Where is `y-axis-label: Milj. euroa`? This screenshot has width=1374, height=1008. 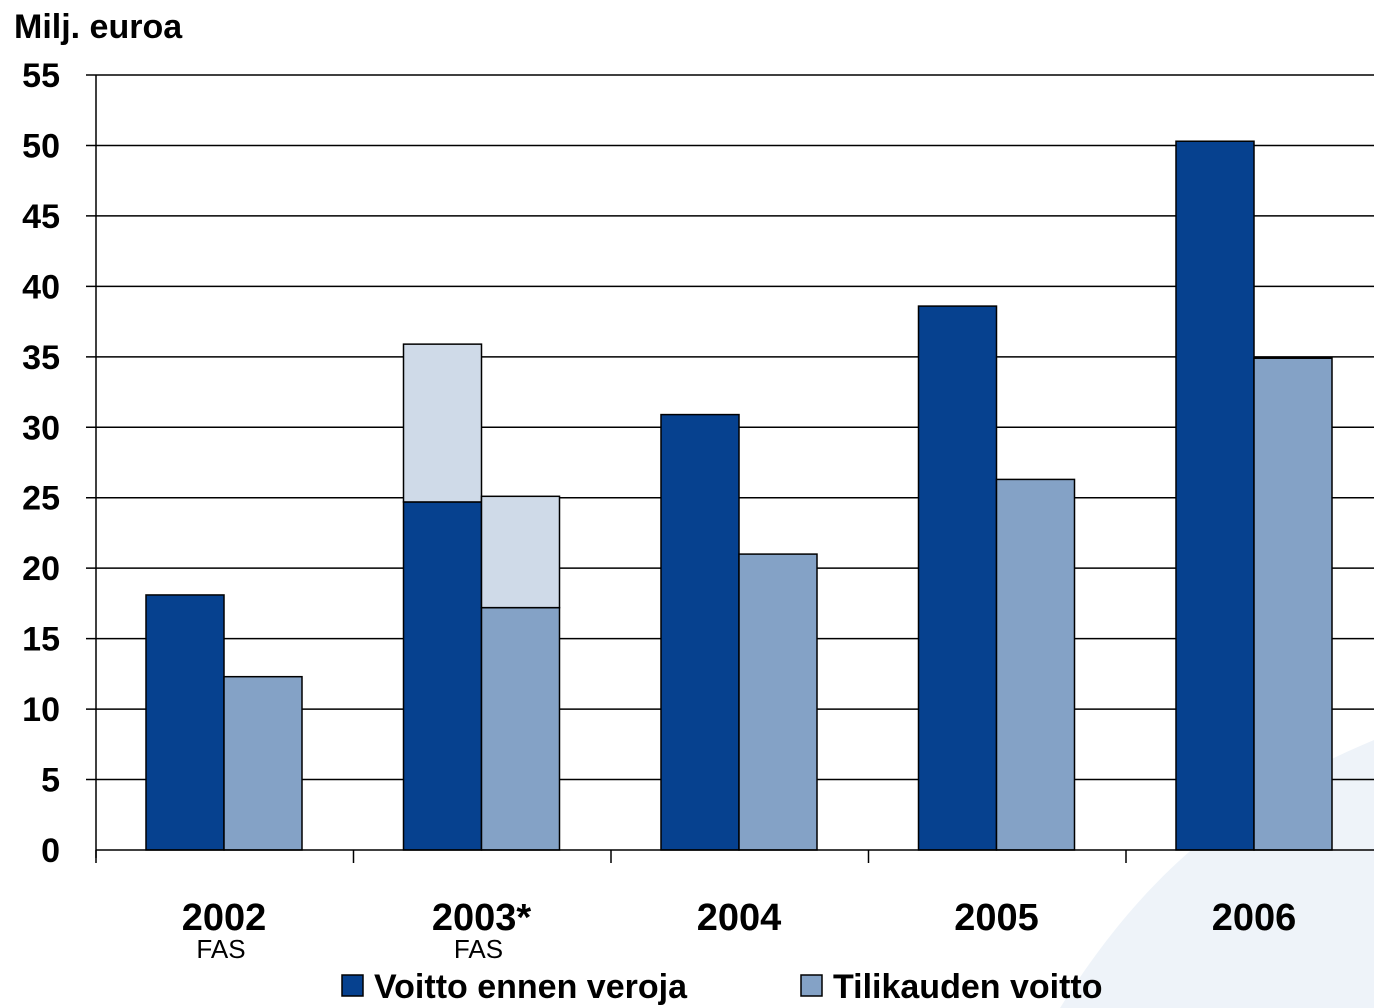 y-axis-label: Milj. euroa is located at coordinates (98, 27).